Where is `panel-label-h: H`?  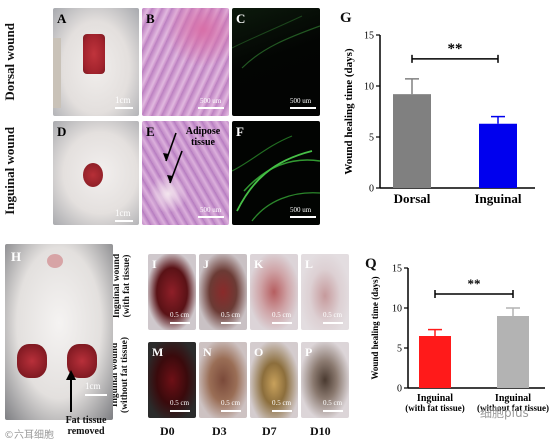
panel-label-h: H is located at coordinates (16, 256).